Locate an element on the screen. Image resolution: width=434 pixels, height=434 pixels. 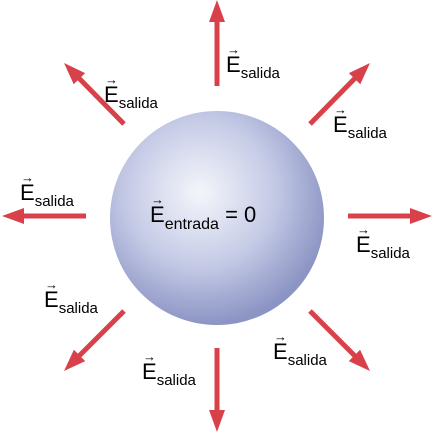
e-out-arrow-bottom is located at coordinates (217, 390).